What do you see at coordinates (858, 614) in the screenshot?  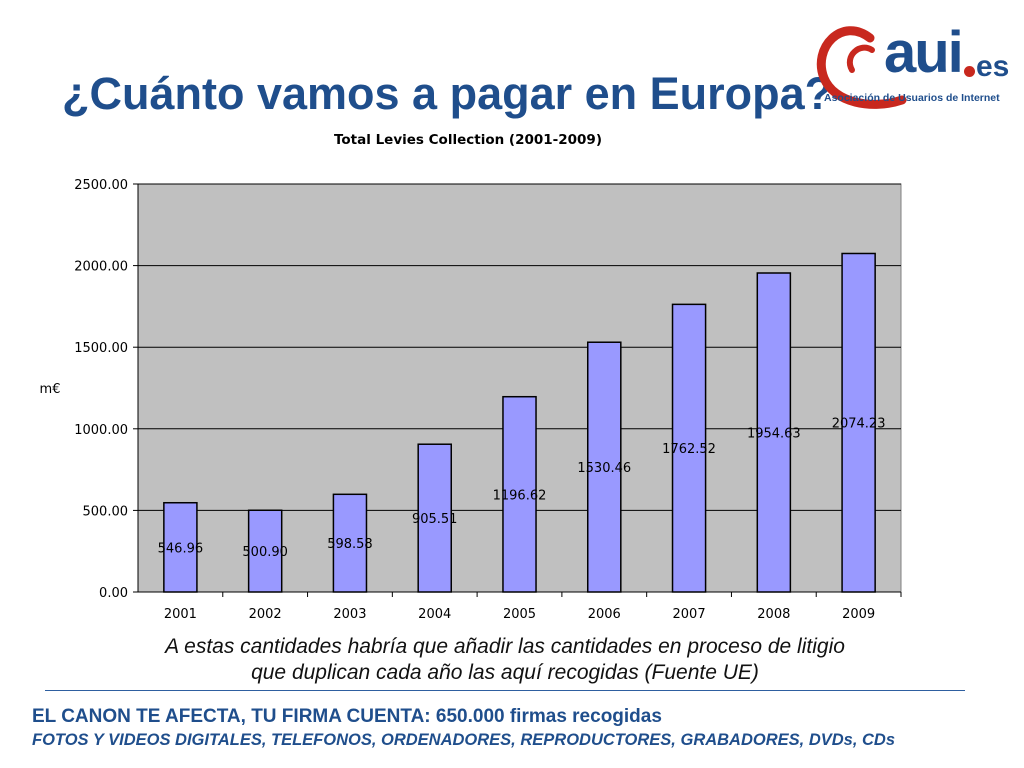 I see `x-tick-label: 2009` at bounding box center [858, 614].